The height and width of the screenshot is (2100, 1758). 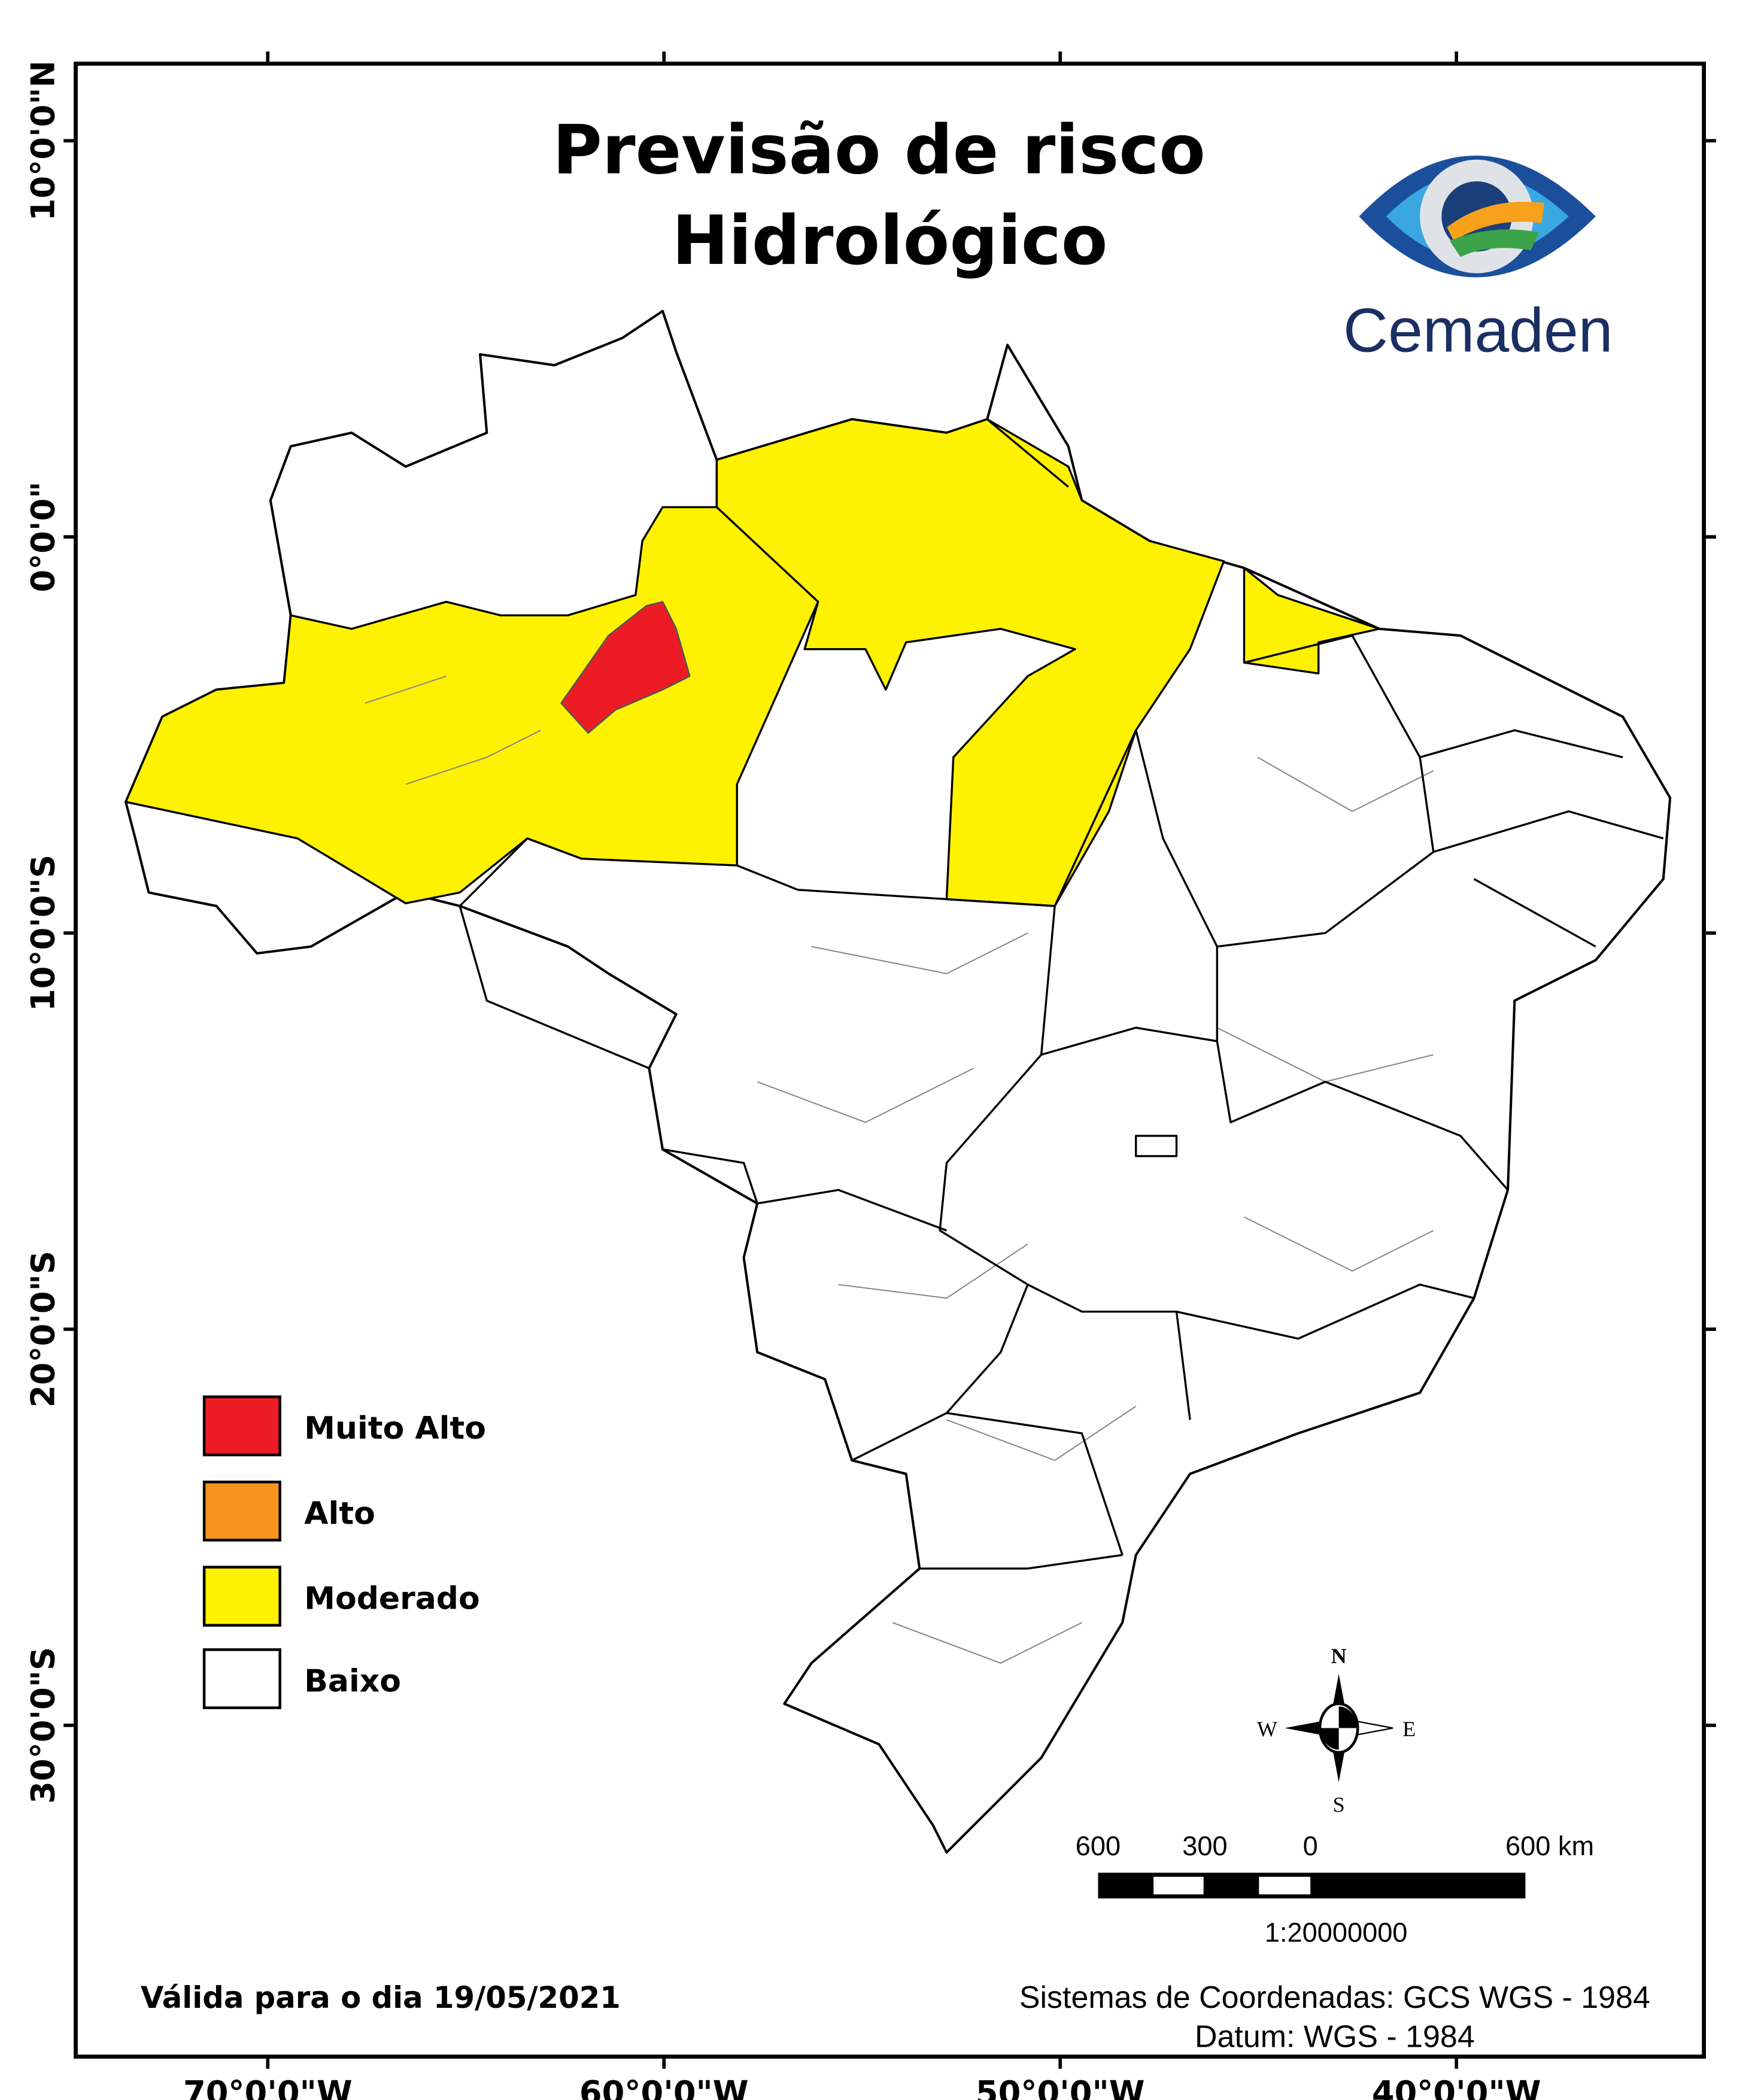 I want to click on logo-text: Cemaden, so click(x=1478, y=331).